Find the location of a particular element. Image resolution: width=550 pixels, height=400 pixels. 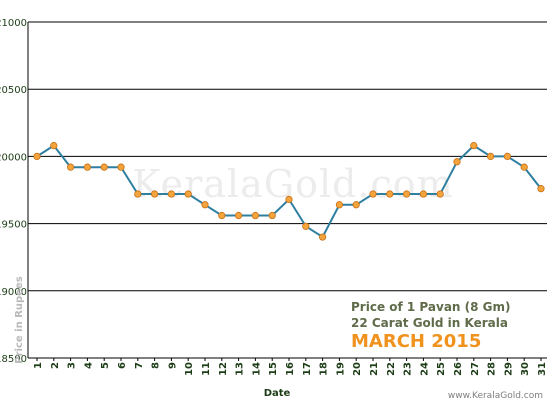

x-tick-label: 16 is located at coordinates (290, 369).